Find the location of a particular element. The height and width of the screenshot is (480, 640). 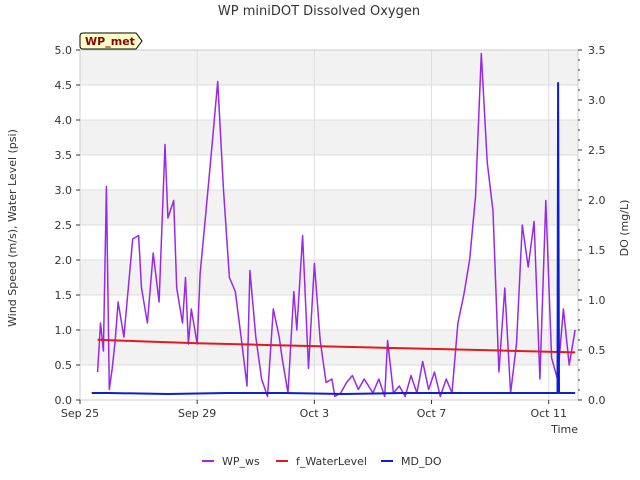

legend: WP_ws f_WaterLevel MD_DO is located at coordinates (322, 461).